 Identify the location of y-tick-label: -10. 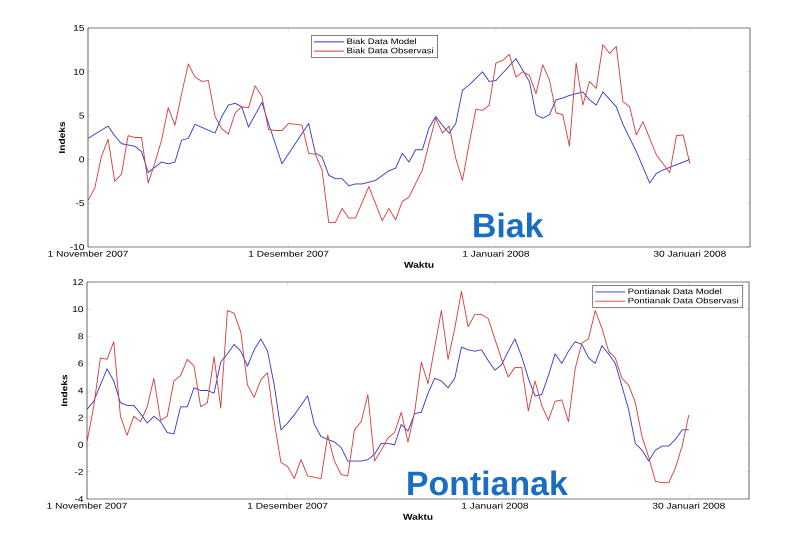
(77, 247).